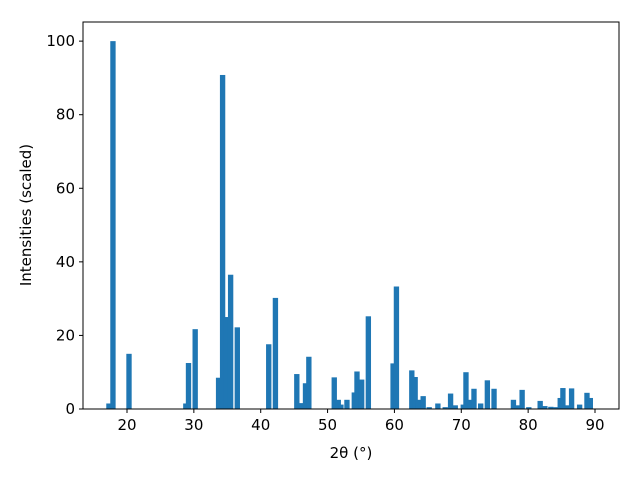 This screenshot has height=480, width=640. Describe the element at coordinates (65, 188) in the screenshot. I see `y-tick-label: 60` at that location.